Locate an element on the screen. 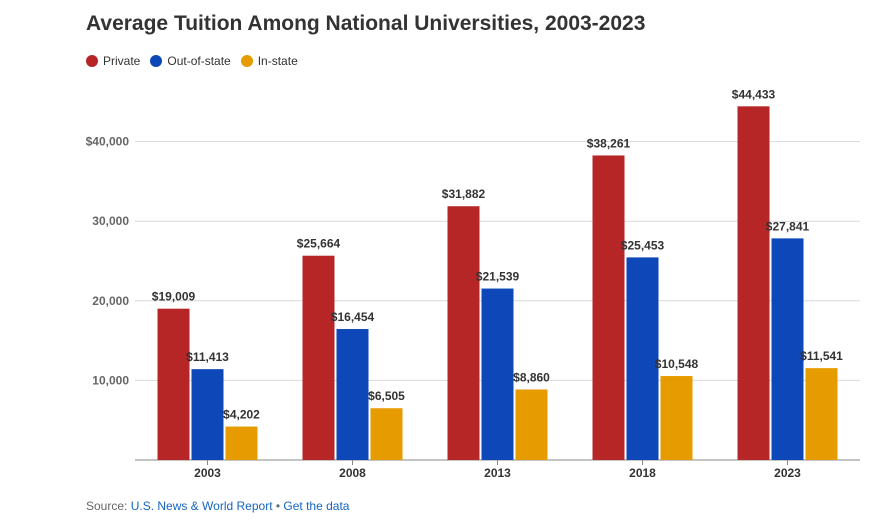 Image resolution: width=890 pixels, height=523 pixels. bar-private-2008 is located at coordinates (318, 357).